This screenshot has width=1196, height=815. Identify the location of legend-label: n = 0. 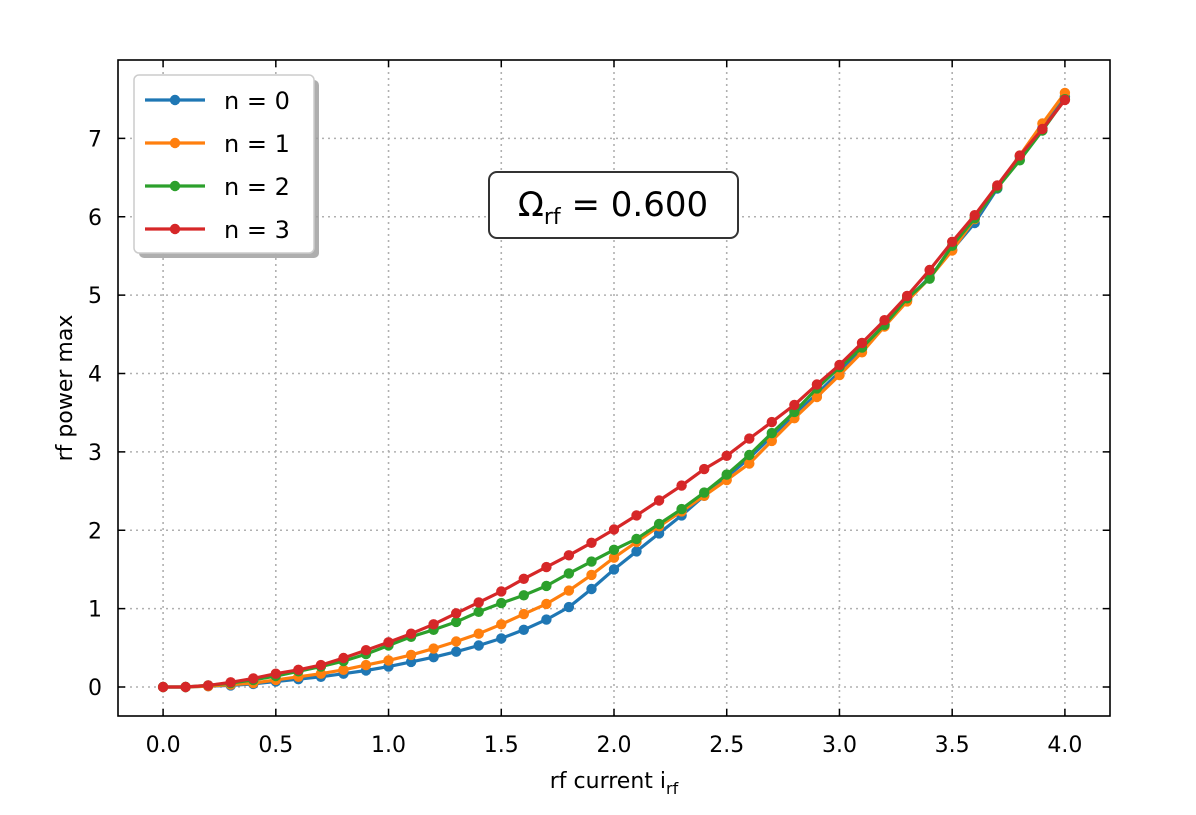
(257, 101).